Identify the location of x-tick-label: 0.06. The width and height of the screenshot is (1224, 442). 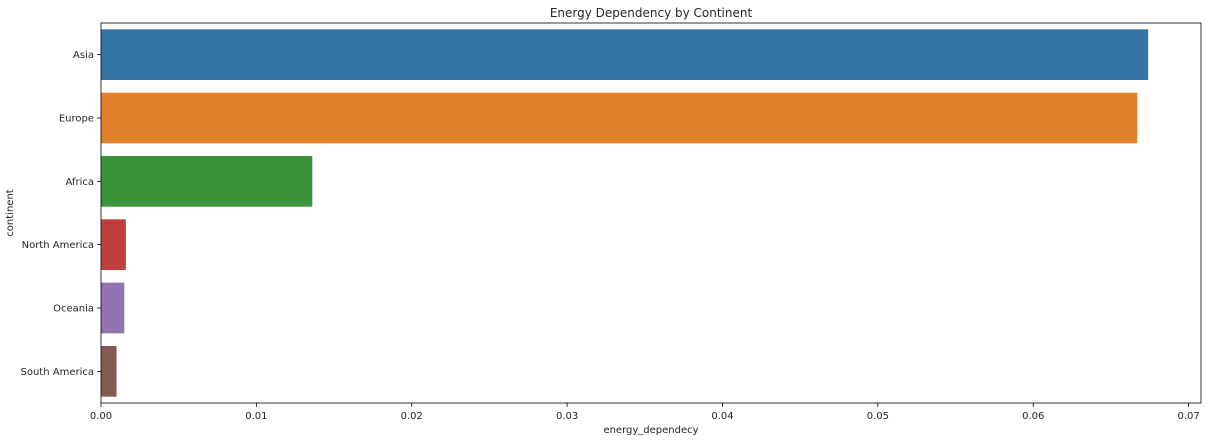
(1033, 416).